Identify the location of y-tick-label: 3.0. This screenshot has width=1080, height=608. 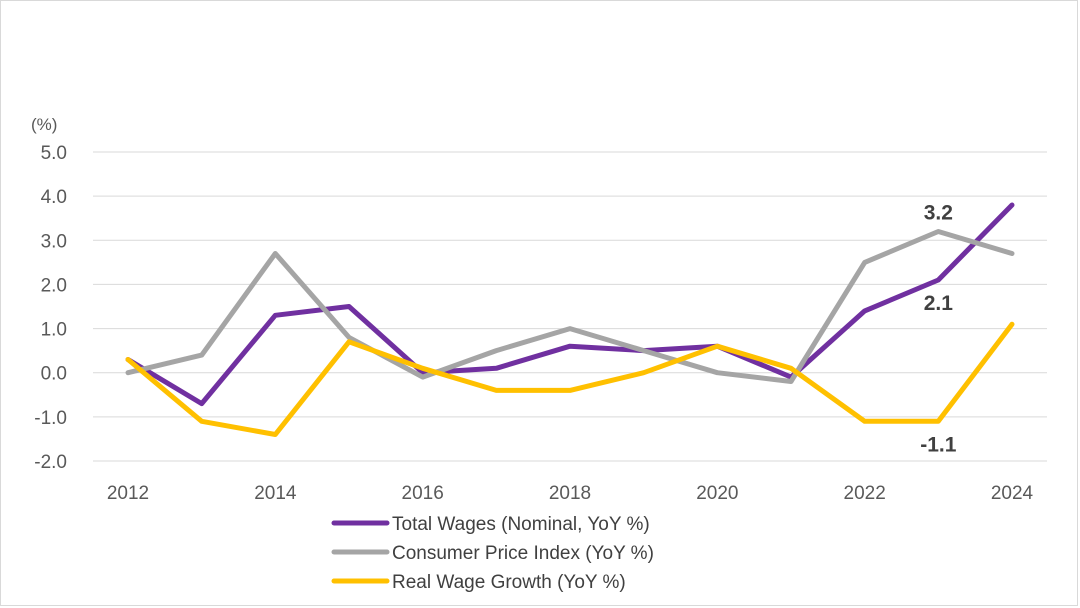
(54, 241).